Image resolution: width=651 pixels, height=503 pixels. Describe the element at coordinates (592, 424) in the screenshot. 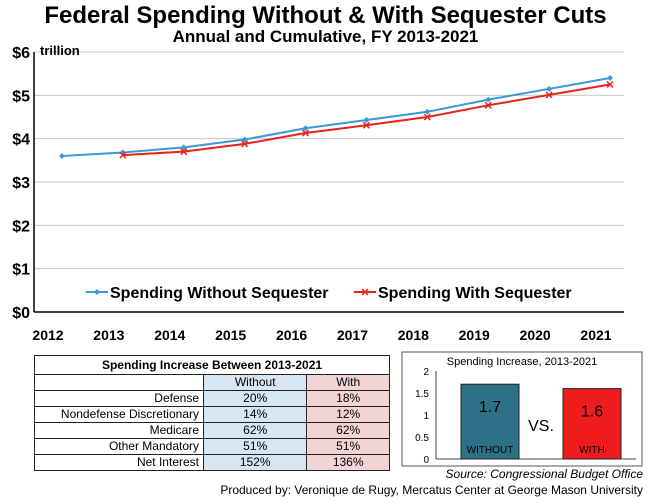

I see `bar-with` at that location.